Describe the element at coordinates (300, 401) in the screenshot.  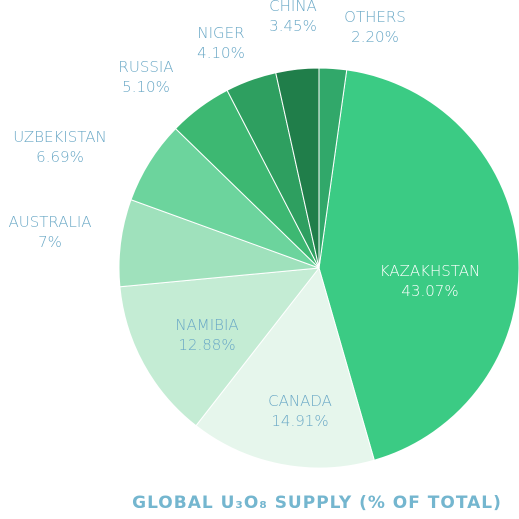
I see `slice-label-canada: CANADA` at that location.